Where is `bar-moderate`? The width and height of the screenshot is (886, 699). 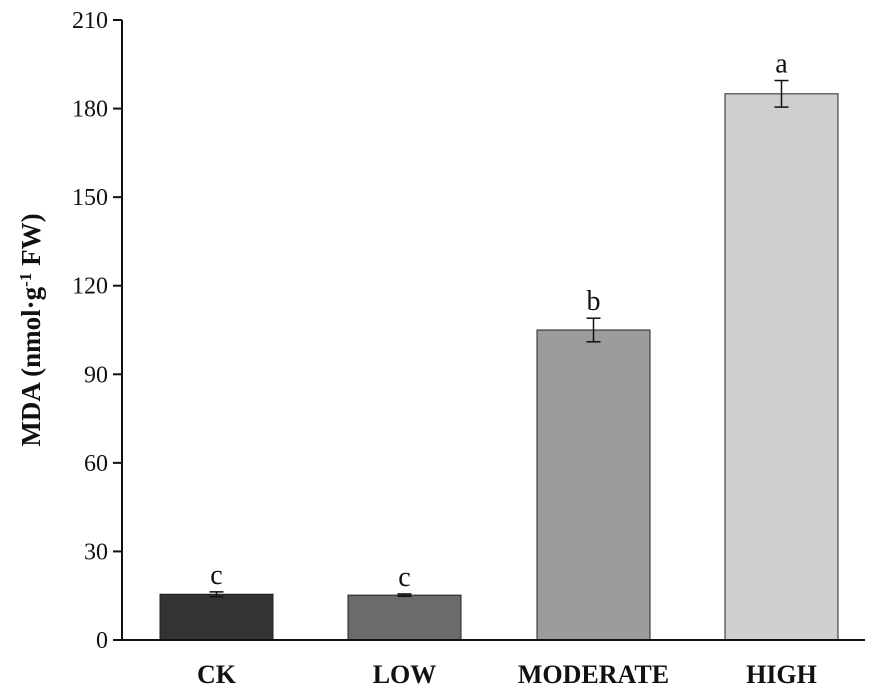
bar-moderate is located at coordinates (593, 485).